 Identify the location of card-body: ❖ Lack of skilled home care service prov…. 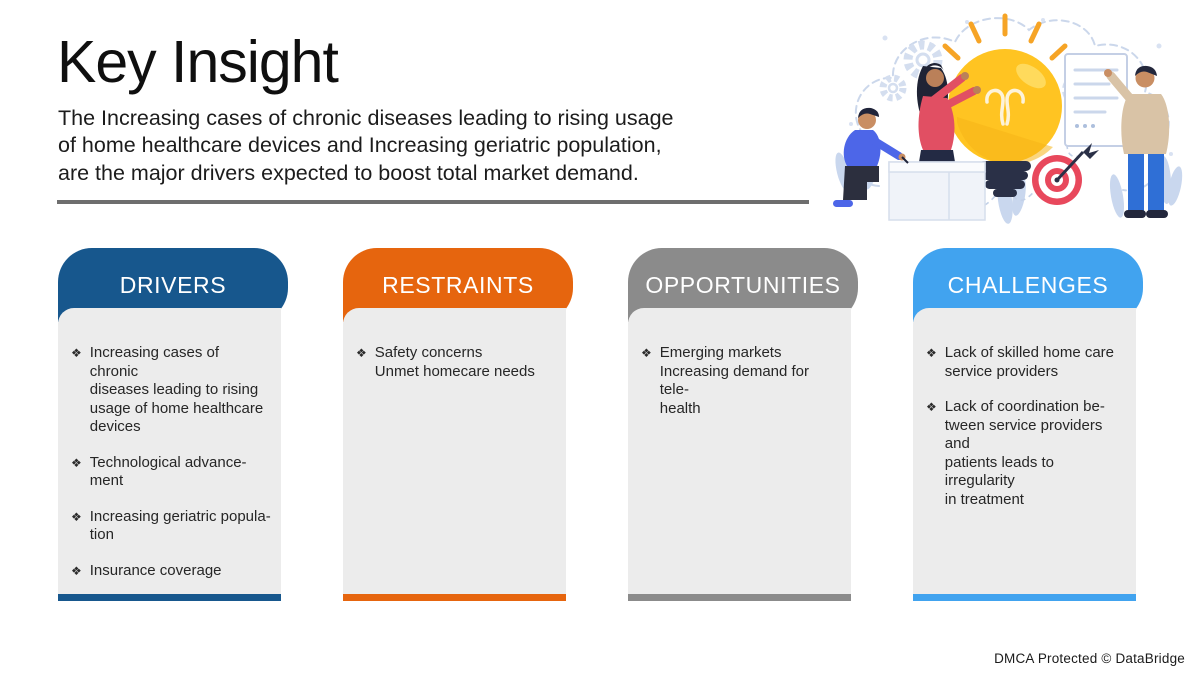
(1024, 451).